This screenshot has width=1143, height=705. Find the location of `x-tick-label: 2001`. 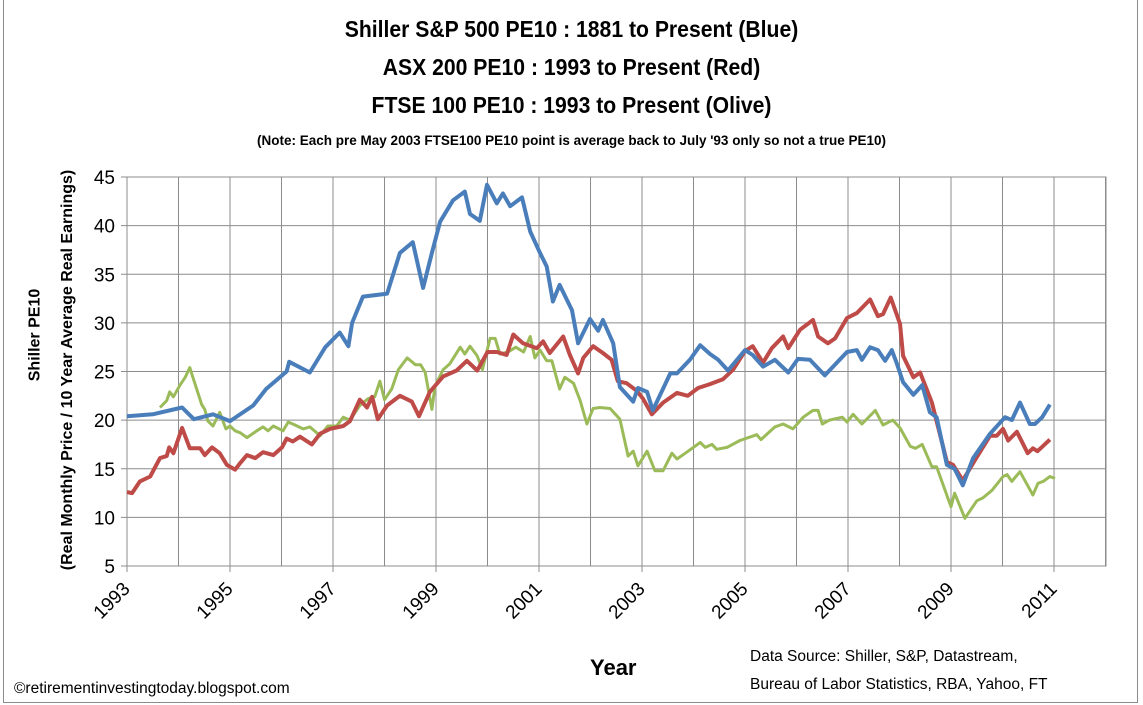

x-tick-label: 2001 is located at coordinates (524, 601).